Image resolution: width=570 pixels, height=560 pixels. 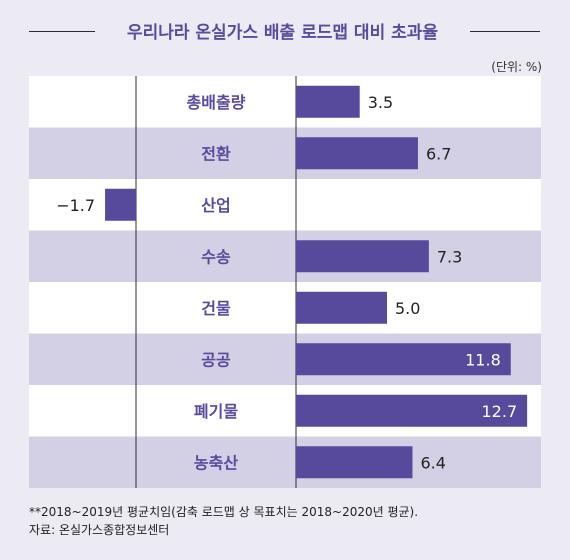 What do you see at coordinates (216, 256) in the screenshot?
I see `category-label: 수송` at bounding box center [216, 256].